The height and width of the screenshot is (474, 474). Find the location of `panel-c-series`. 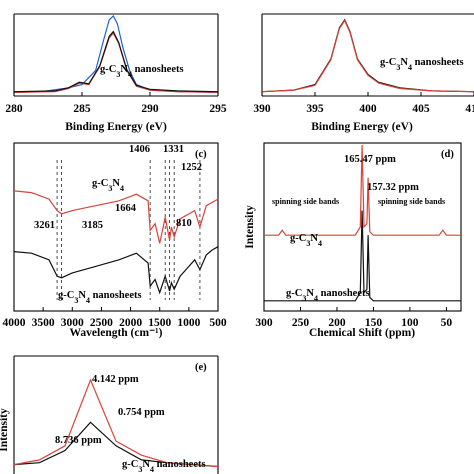

panel-c-series is located at coordinates (116, 242).